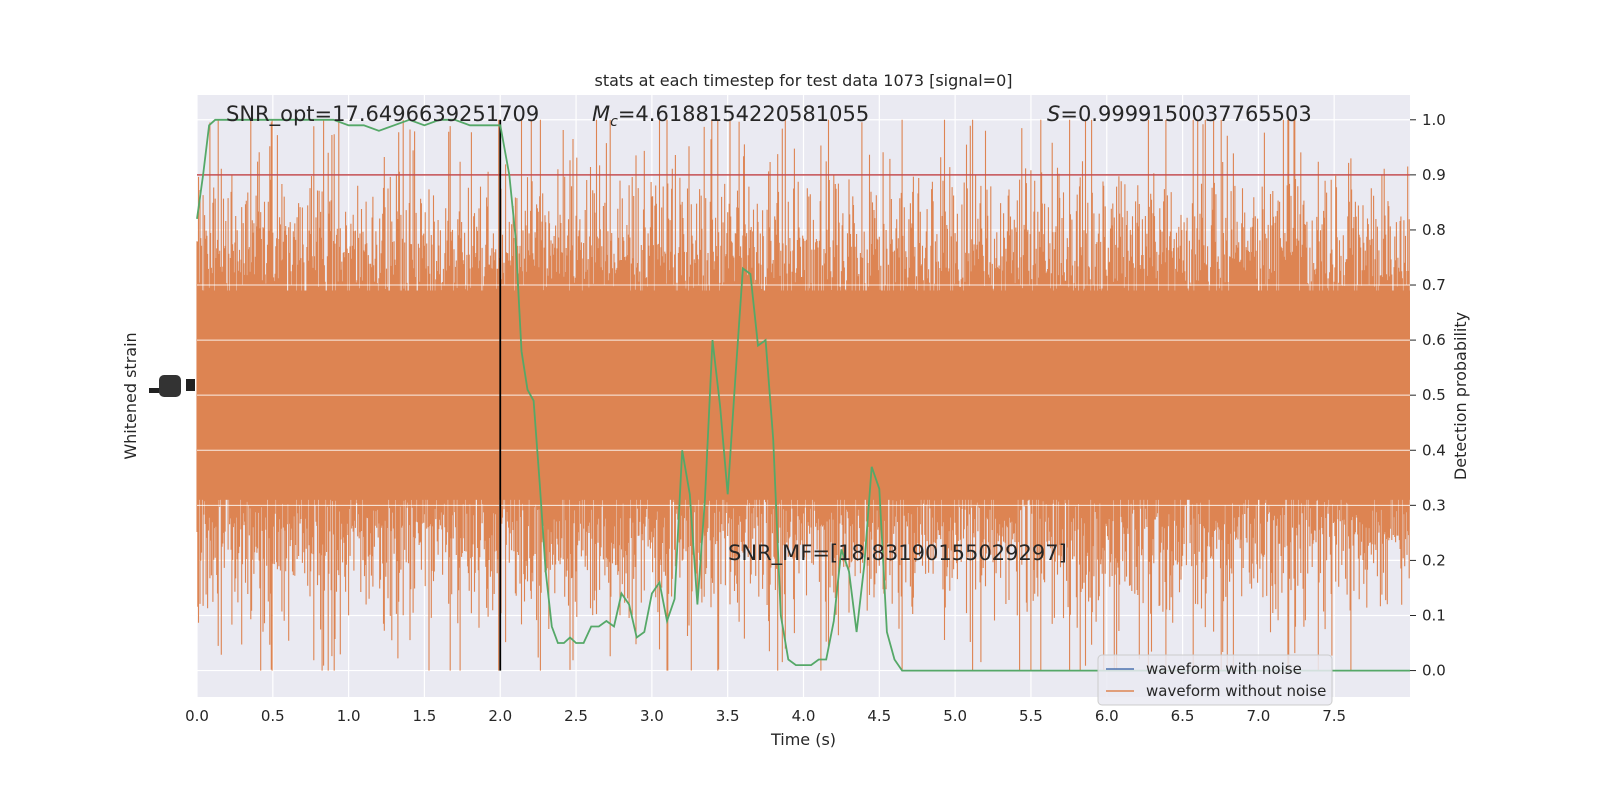 The image size is (1600, 800). What do you see at coordinates (1434, 340) in the screenshot?
I see `y-tick-label: 0.6` at bounding box center [1434, 340].